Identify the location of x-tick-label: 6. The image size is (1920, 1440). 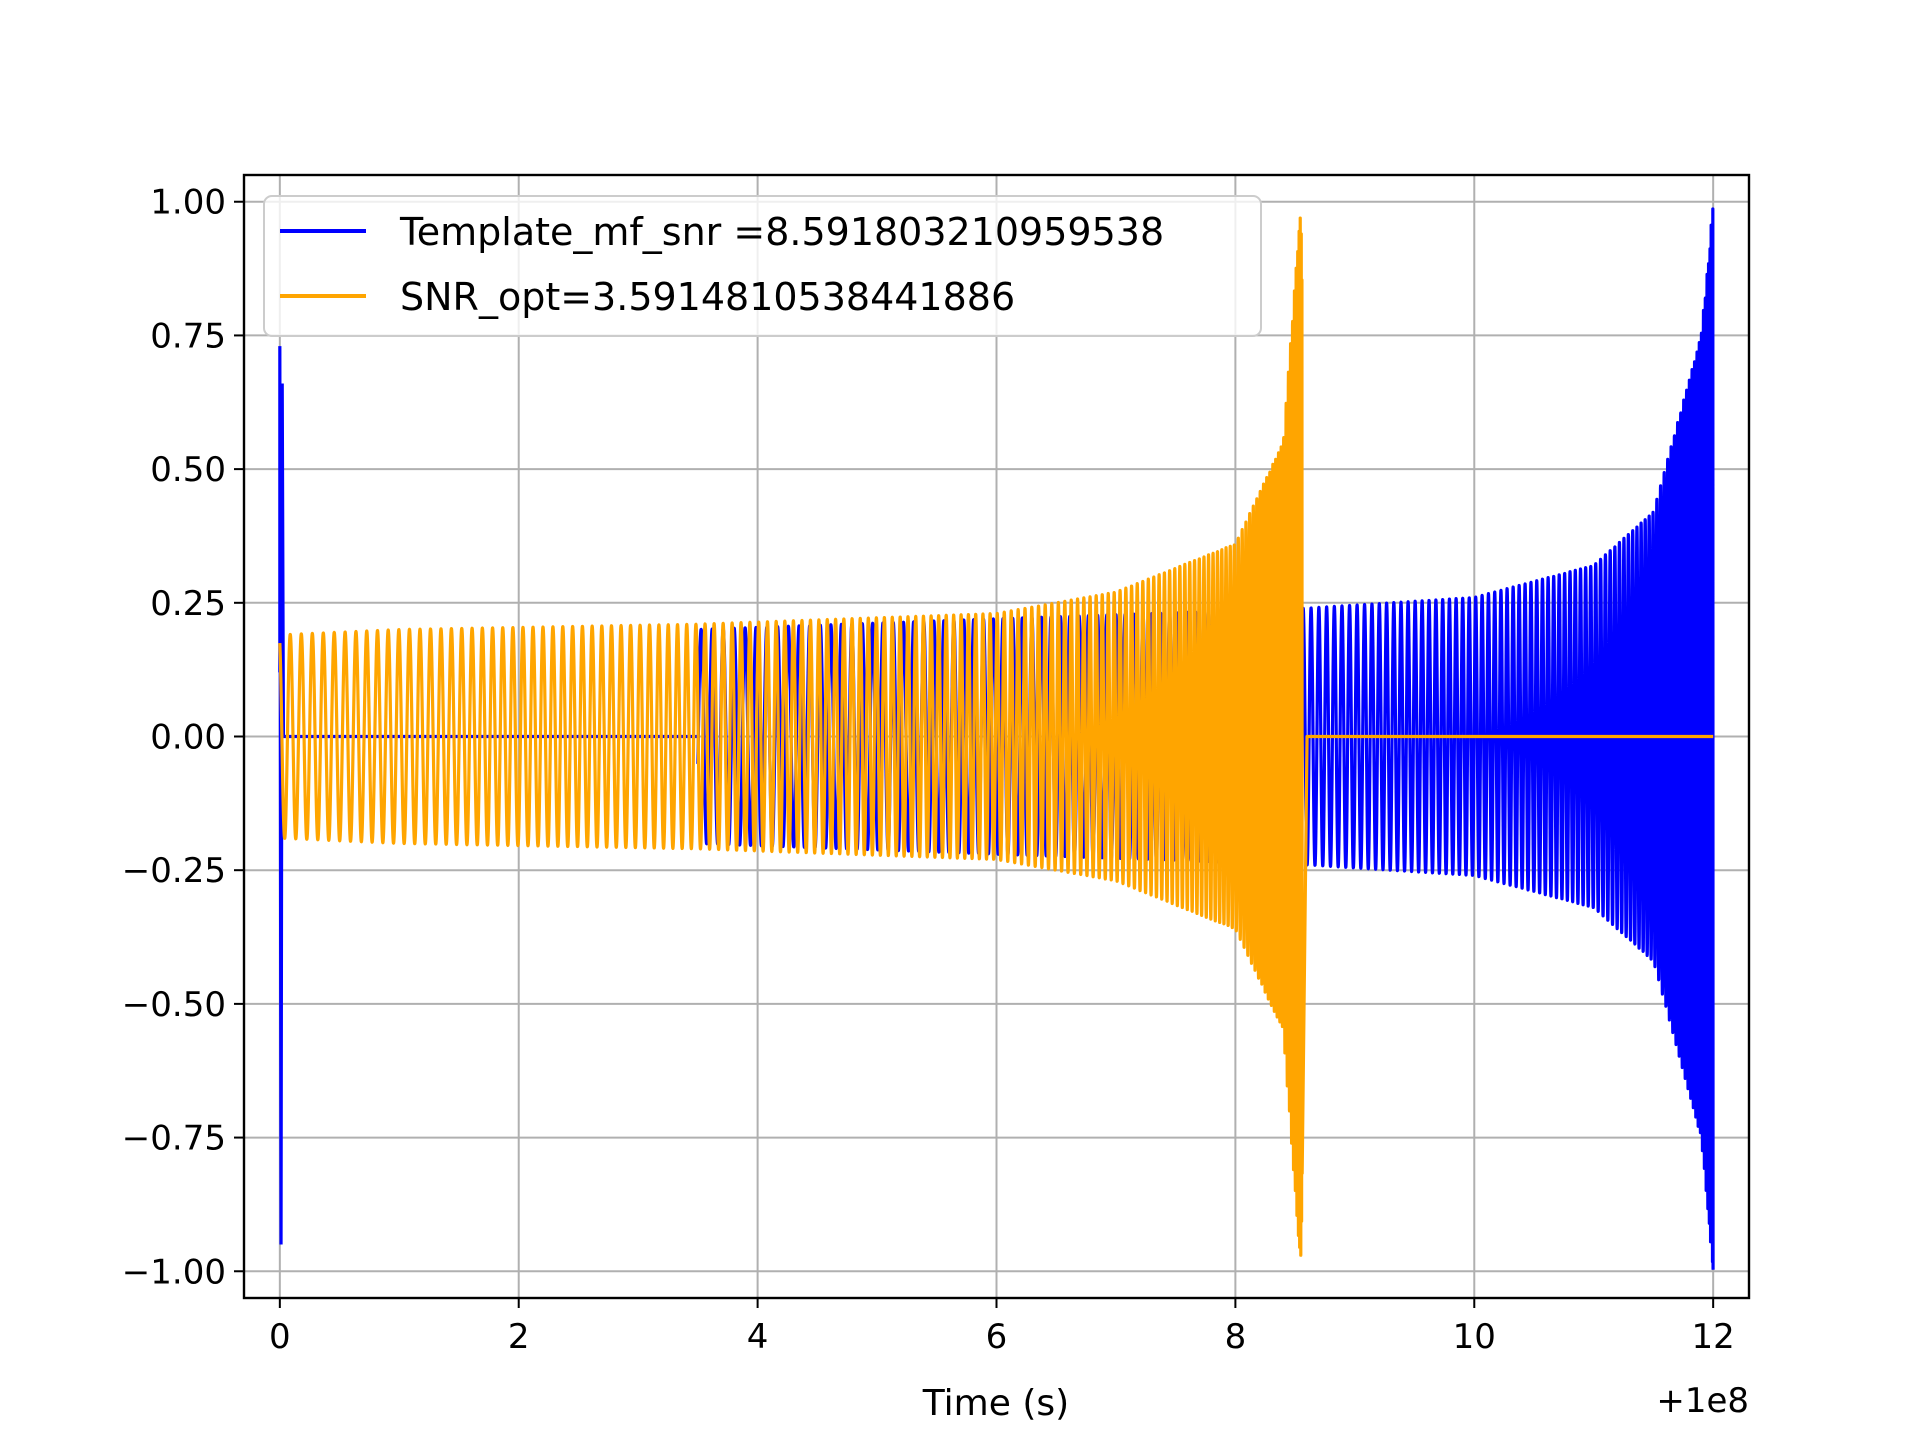
(997, 1337).